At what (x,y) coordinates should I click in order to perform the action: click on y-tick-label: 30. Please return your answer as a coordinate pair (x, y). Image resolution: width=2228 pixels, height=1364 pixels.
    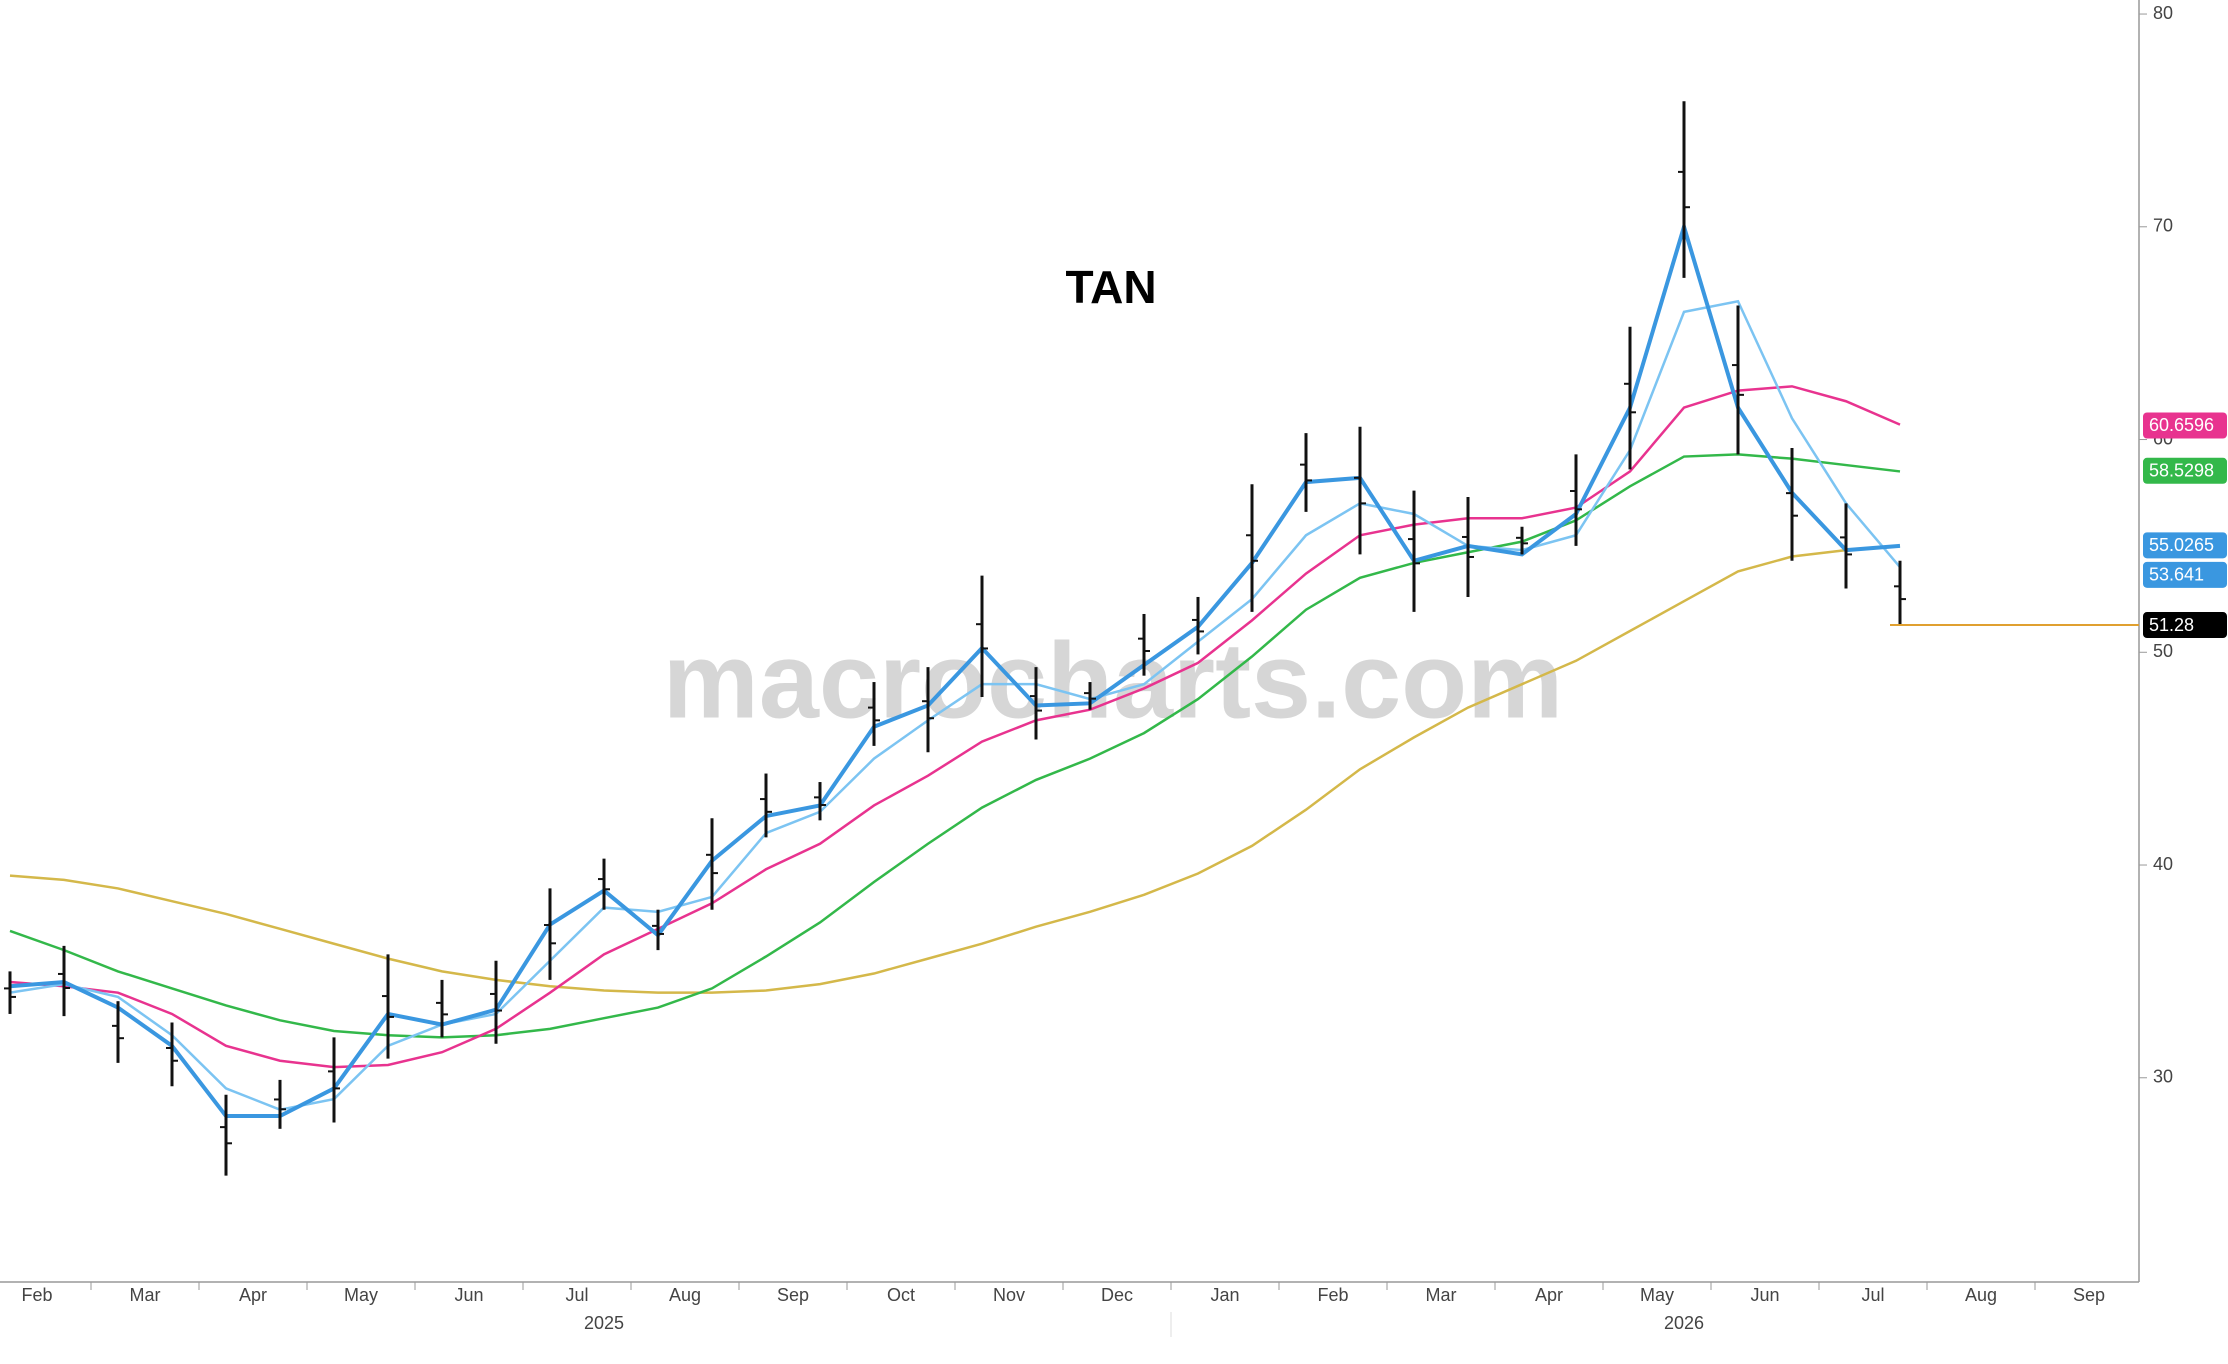
    Looking at the image, I should click on (2163, 1077).